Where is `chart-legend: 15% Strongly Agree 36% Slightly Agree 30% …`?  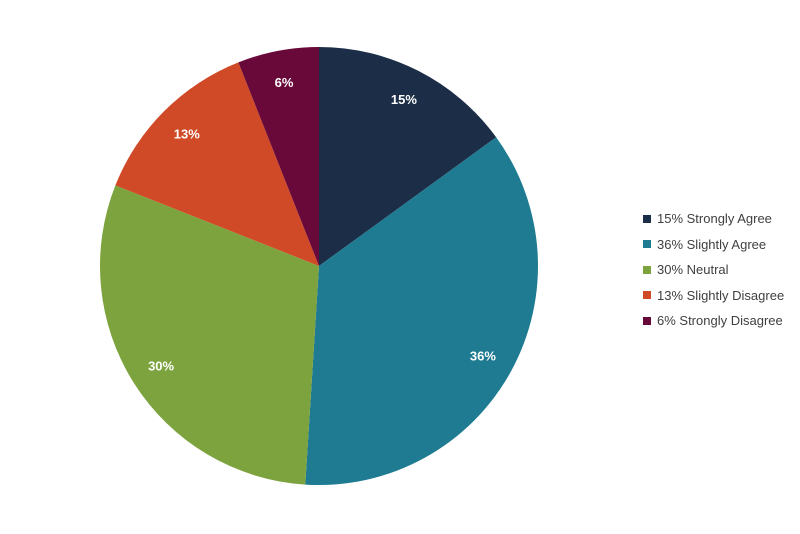
chart-legend: 15% Strongly Agree 36% Slightly Agree 30% … is located at coordinates (713, 270).